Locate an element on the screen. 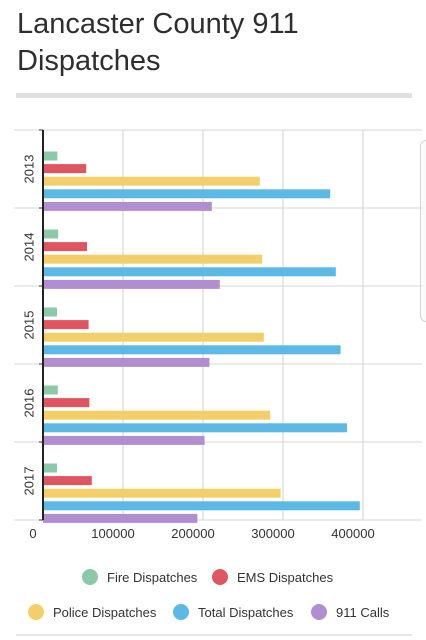 The width and height of the screenshot is (426, 640). bar-2014-fire-dispatches is located at coordinates (51, 234).